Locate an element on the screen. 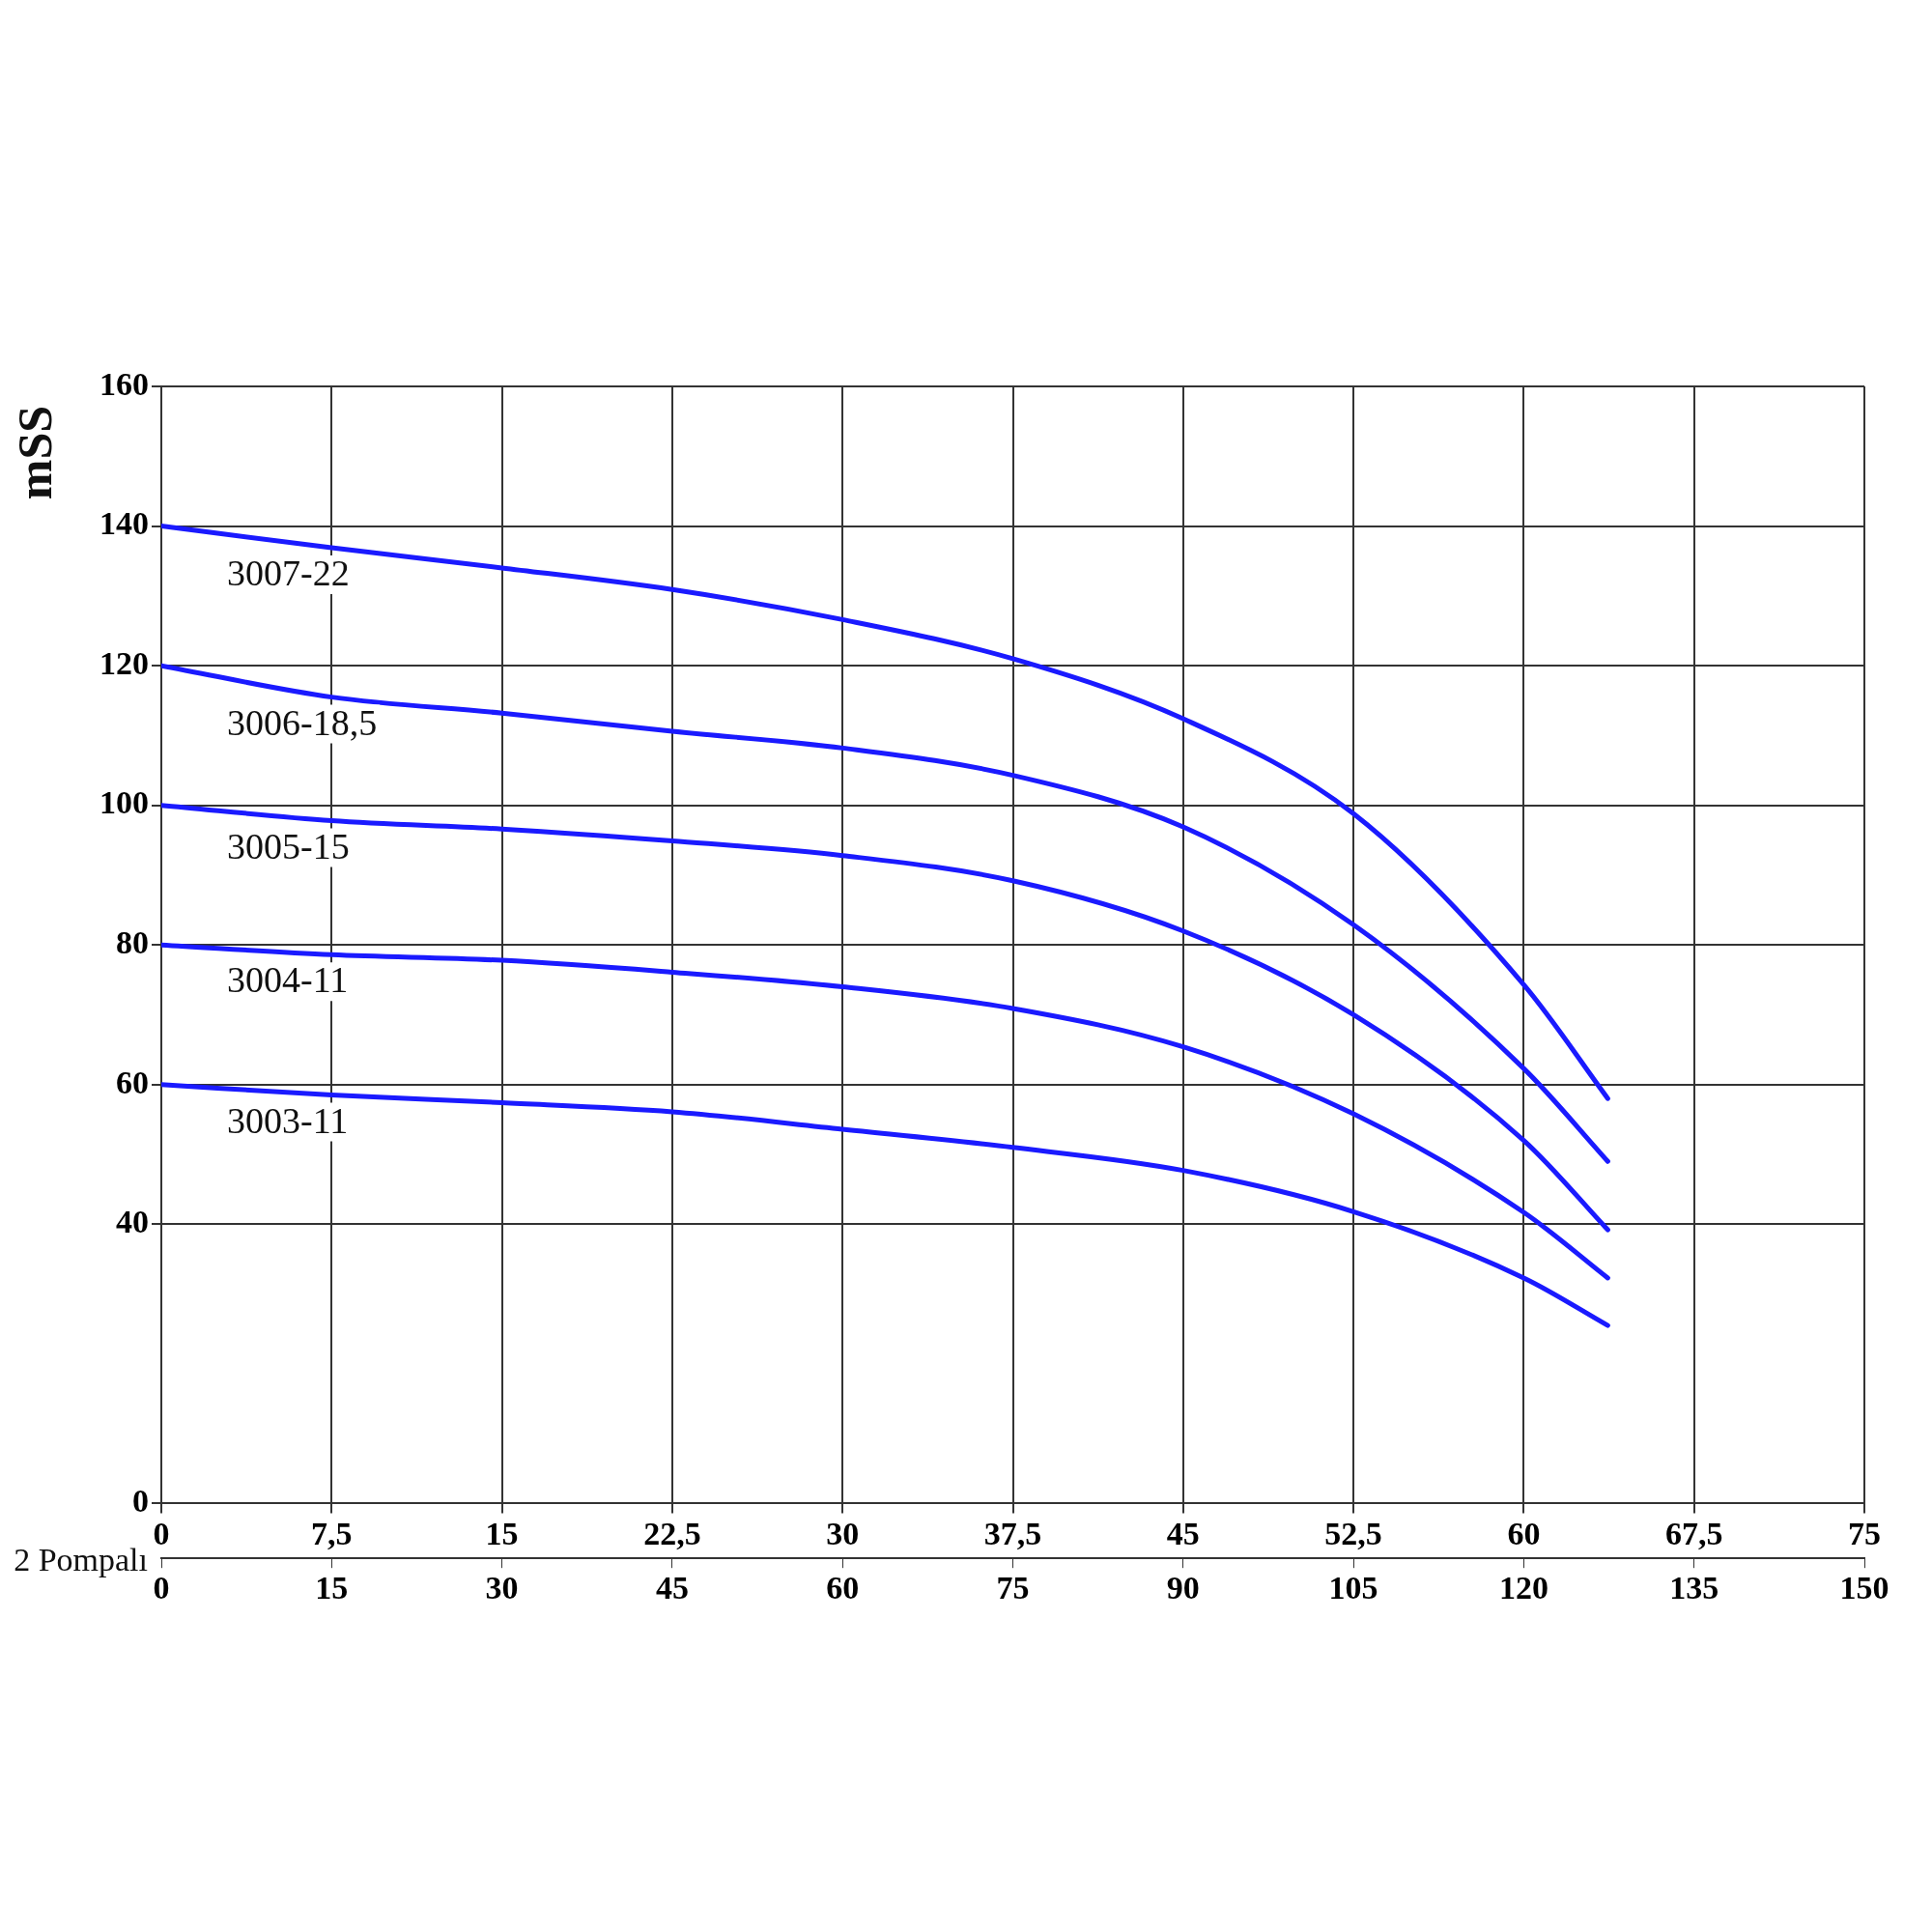 Image resolution: width=1932 pixels, height=1932 pixels. y-tick-label: 120 is located at coordinates (124, 662).